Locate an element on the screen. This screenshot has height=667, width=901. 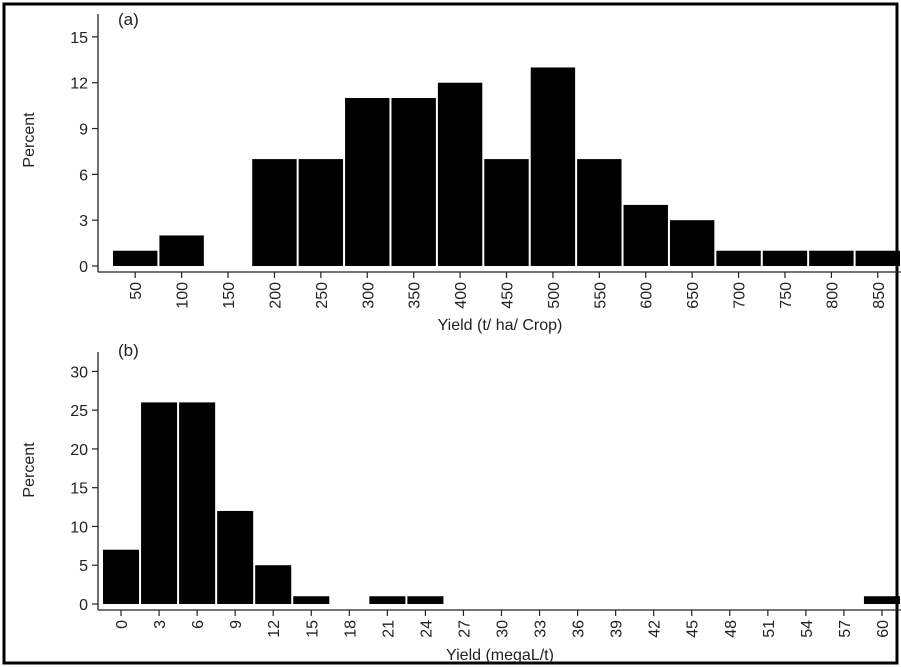
panel-b-y-axis-label: Percent is located at coordinates (29, 470).